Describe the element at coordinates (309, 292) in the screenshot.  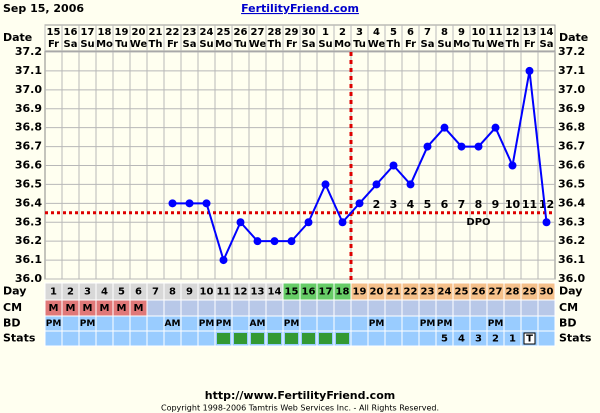
I see `day-label: 16` at that location.